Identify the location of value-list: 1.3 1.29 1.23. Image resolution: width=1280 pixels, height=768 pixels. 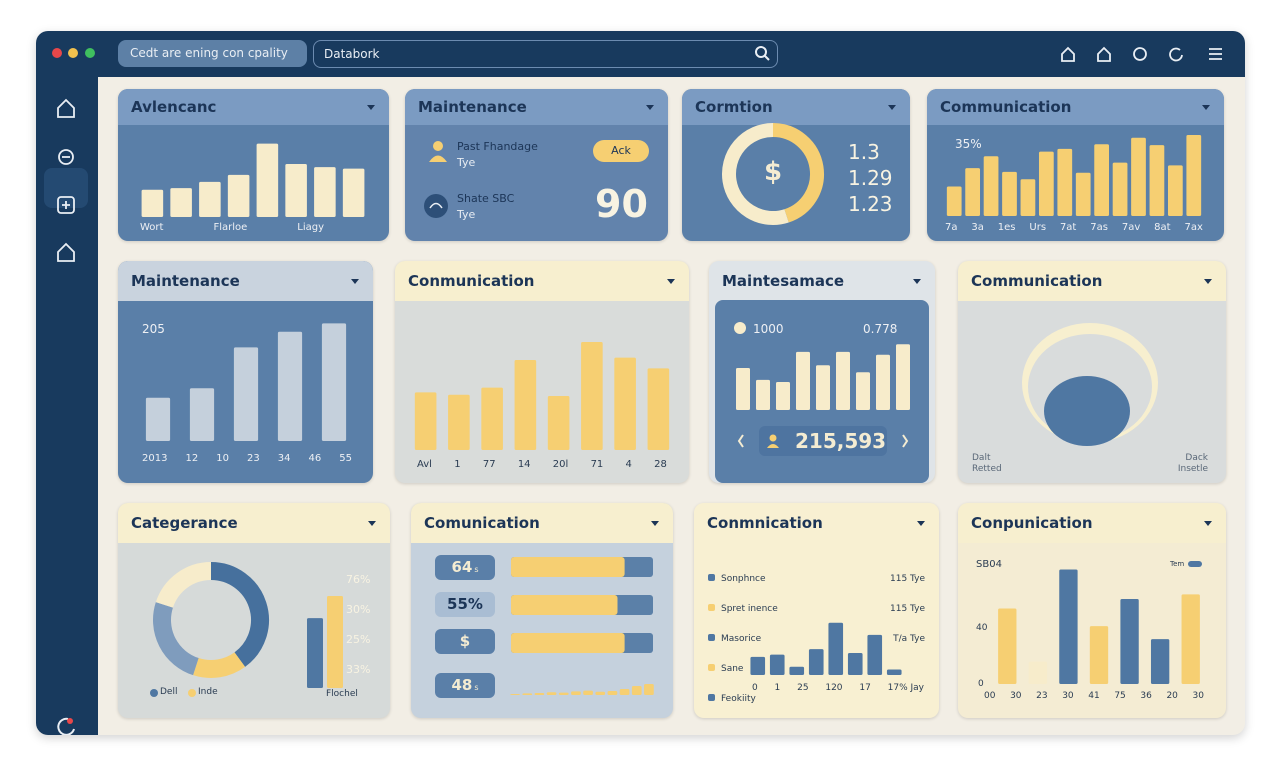
(870, 178).